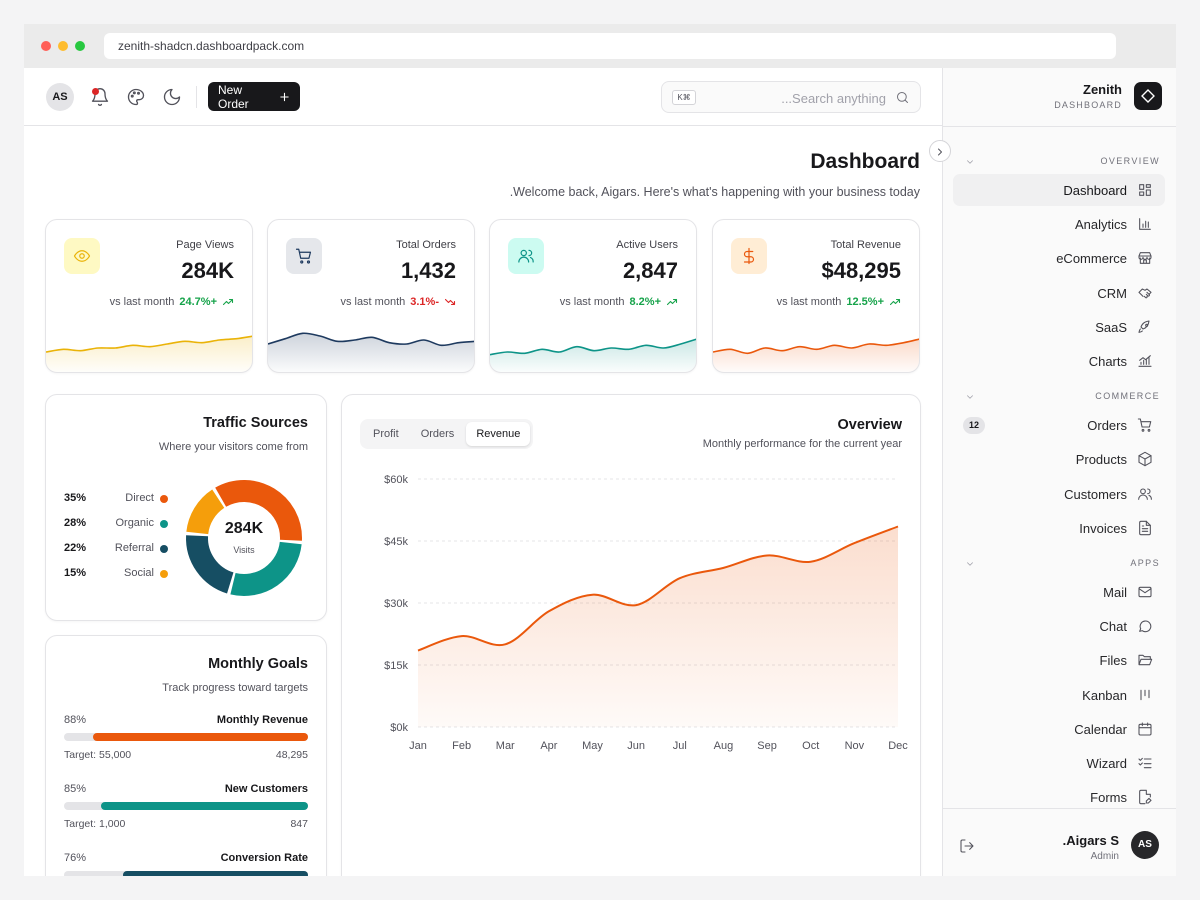 This screenshot has height=900, width=1200. What do you see at coordinates (1059, 190) in the screenshot?
I see `sidebar-item-dashboard: Dashboard` at bounding box center [1059, 190].